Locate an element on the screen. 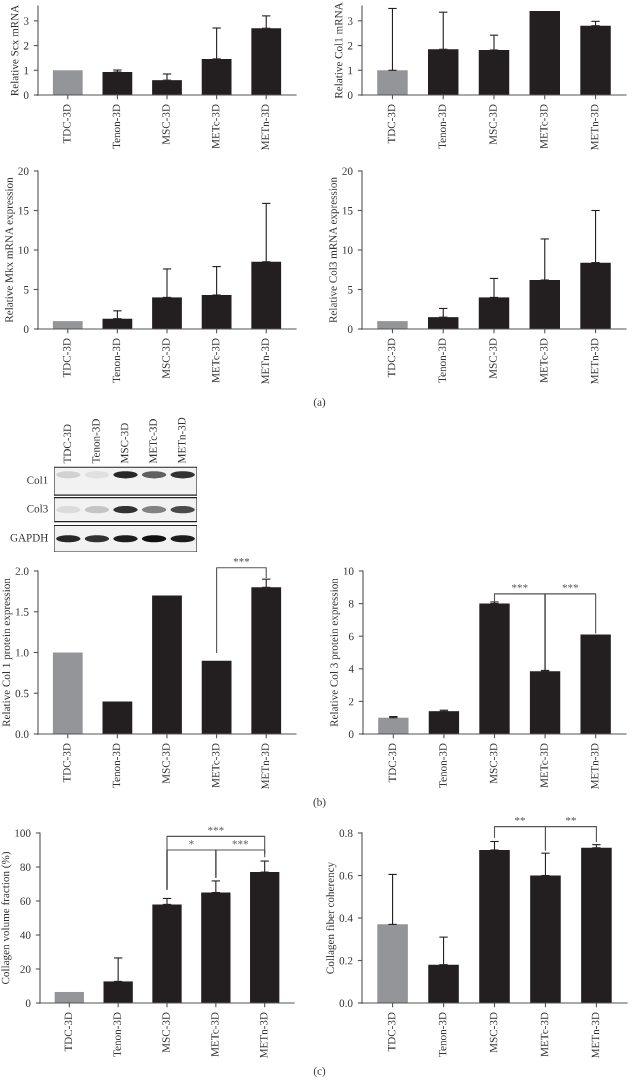 This screenshot has width=639, height=1083. y-axis-title: Relative Col 3 protein expression is located at coordinates (335, 652).